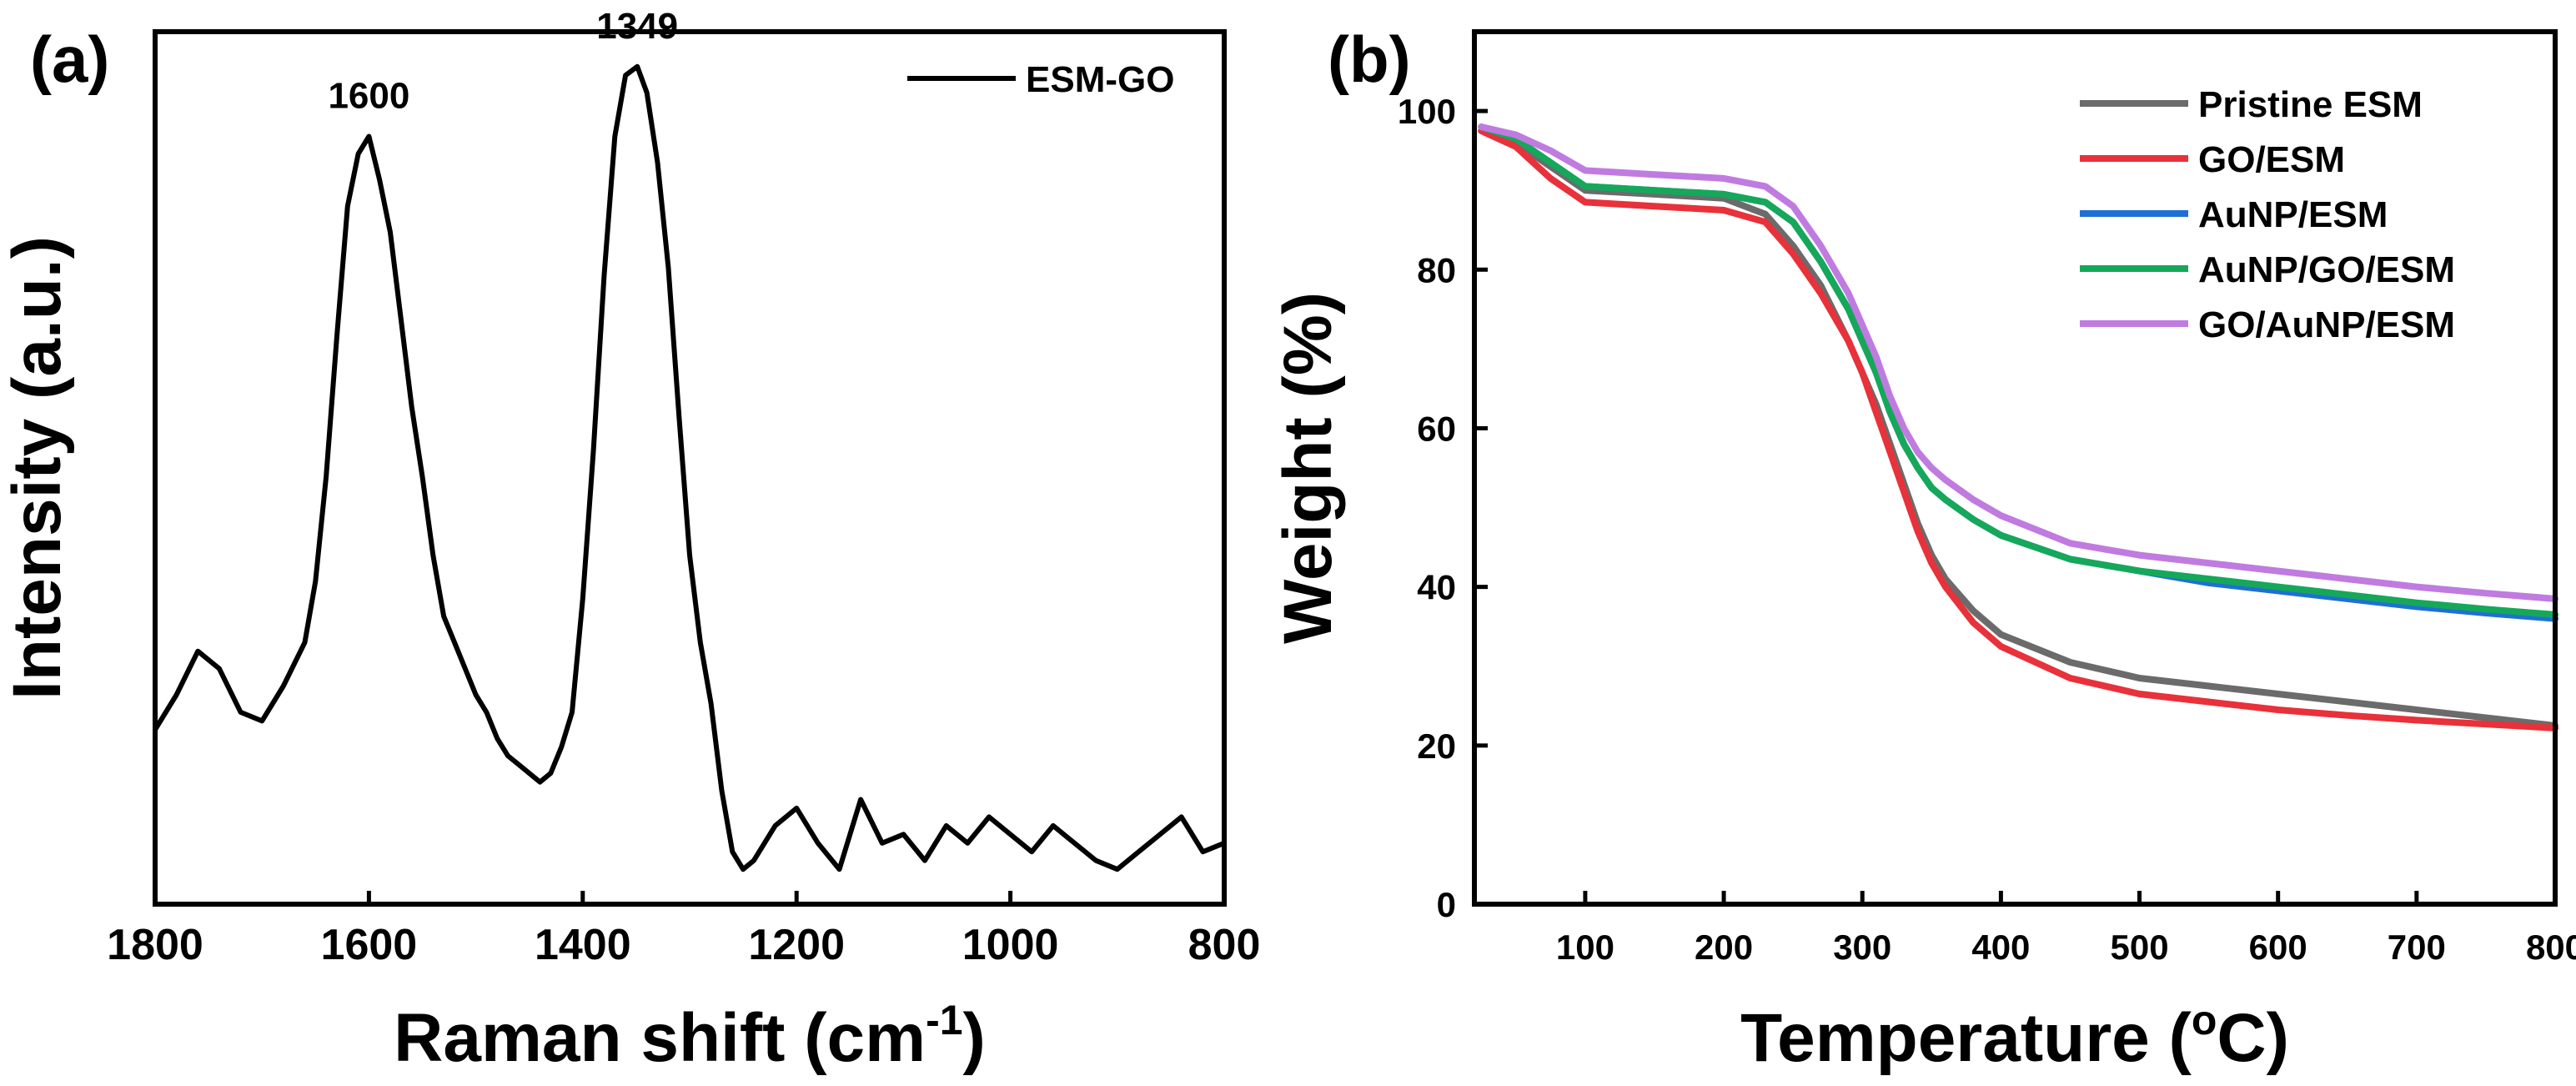 The image size is (2576, 1086). I want to click on panel-b-x-axis-label: Temperature (oC), so click(2014, 1036).